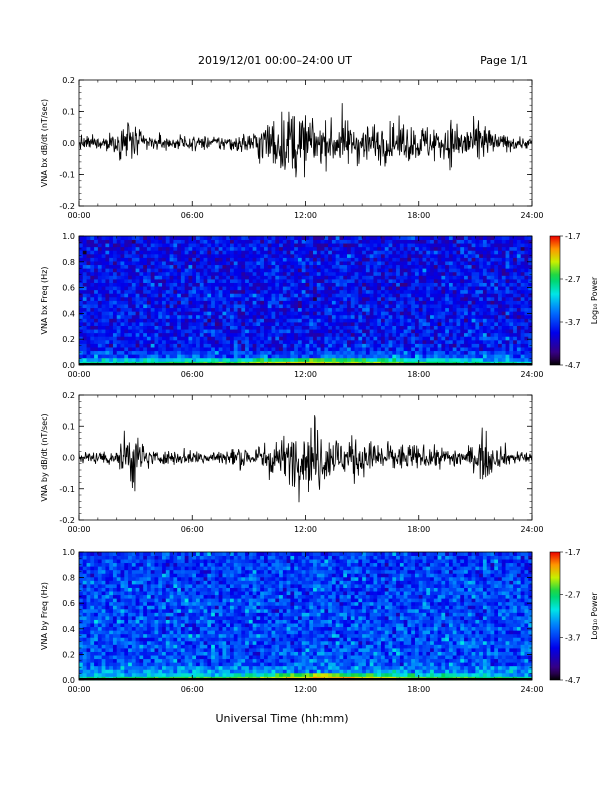 The image size is (612, 792). I want to click on y-tick-label: 0.0, so click(68, 458).